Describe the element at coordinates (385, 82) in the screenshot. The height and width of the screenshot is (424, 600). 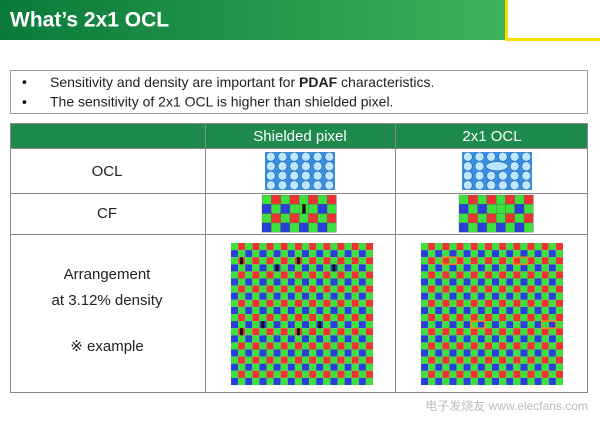
I see `bullet-text-part: characteristics.` at that location.